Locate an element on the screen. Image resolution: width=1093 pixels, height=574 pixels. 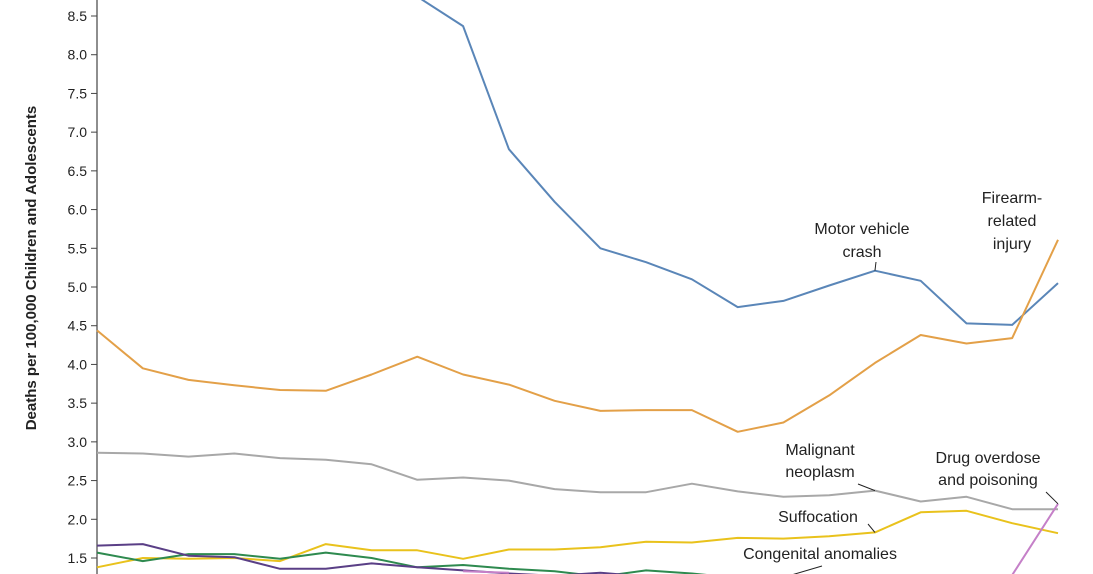
annotation-firearm-2: related is located at coordinates (1012, 221).